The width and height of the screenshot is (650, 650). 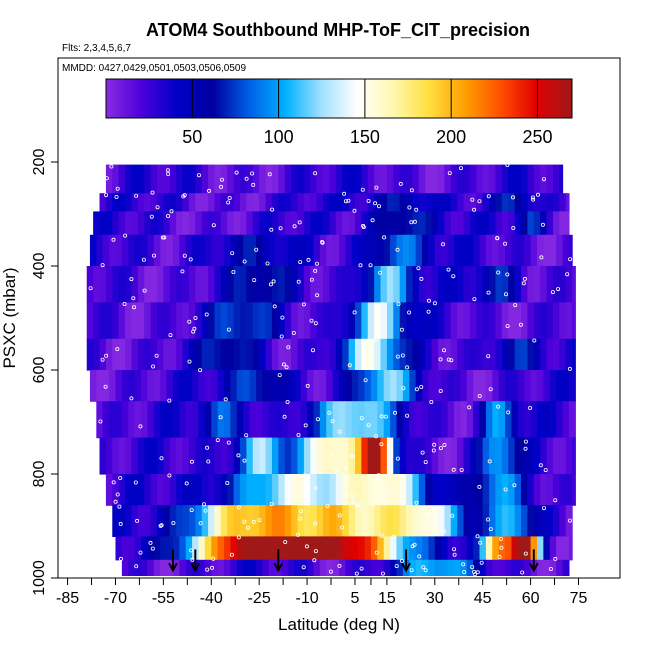 I want to click on x-tick-label: -85, so click(x=67, y=598).